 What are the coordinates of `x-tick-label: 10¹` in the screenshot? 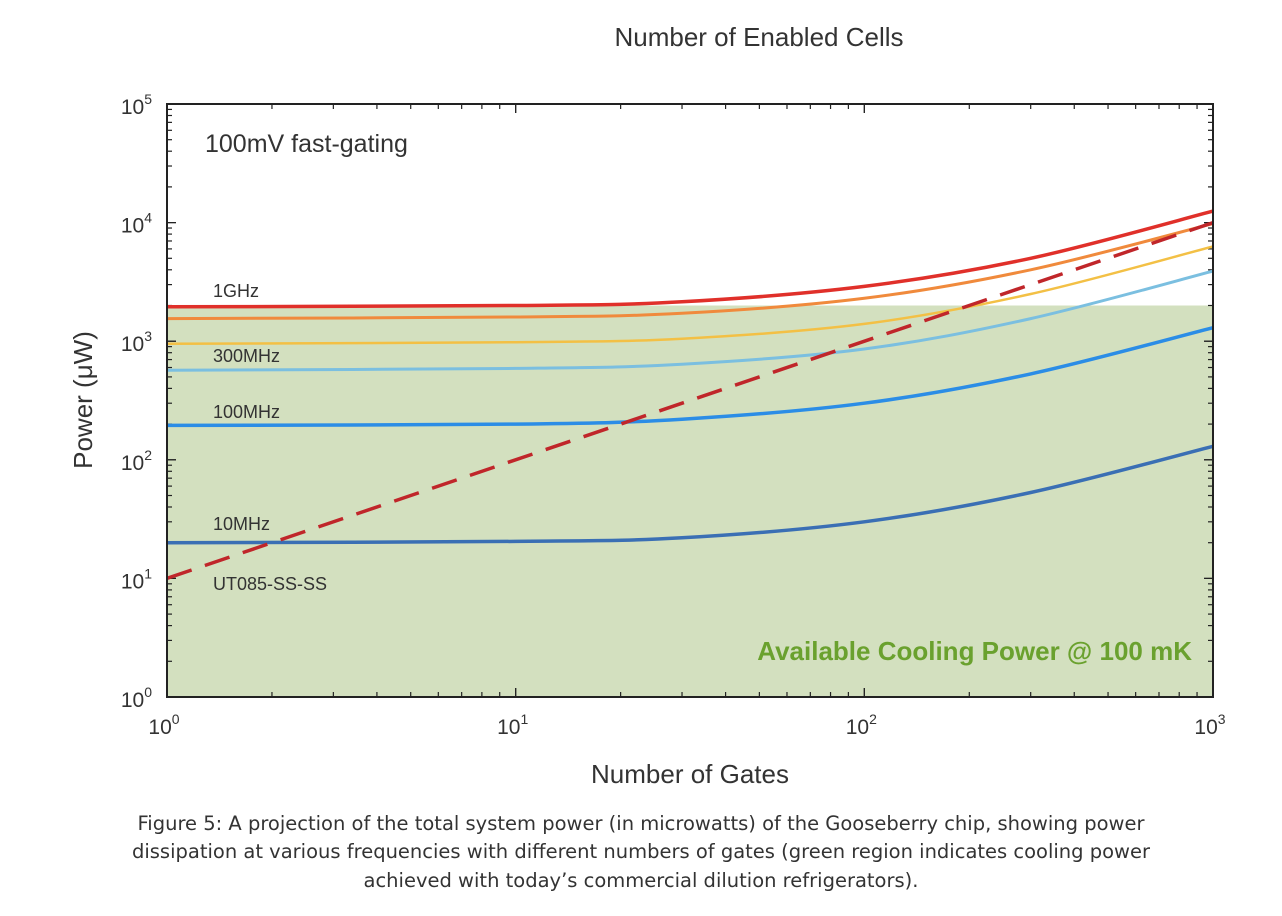 It's located at (512, 725).